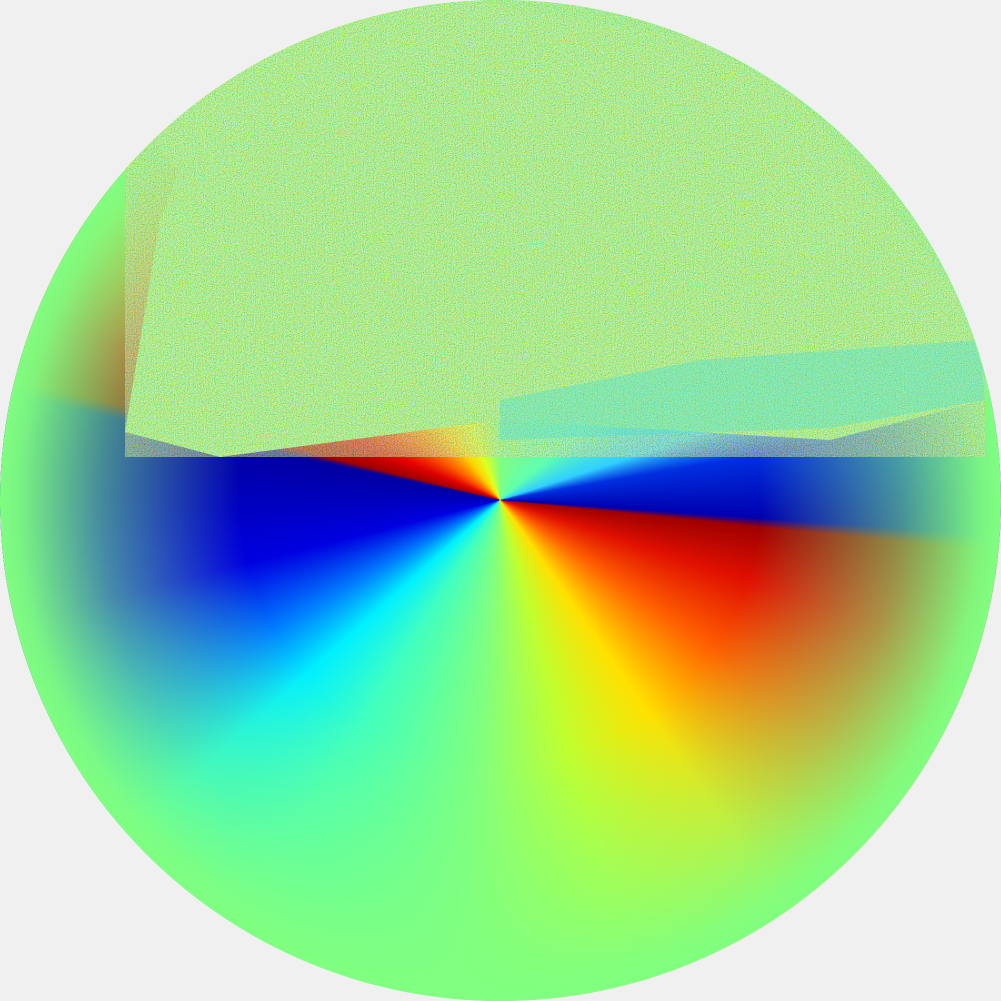 This screenshot has width=1001, height=1001. What do you see at coordinates (742, 390) in the screenshot?
I see `band` at bounding box center [742, 390].